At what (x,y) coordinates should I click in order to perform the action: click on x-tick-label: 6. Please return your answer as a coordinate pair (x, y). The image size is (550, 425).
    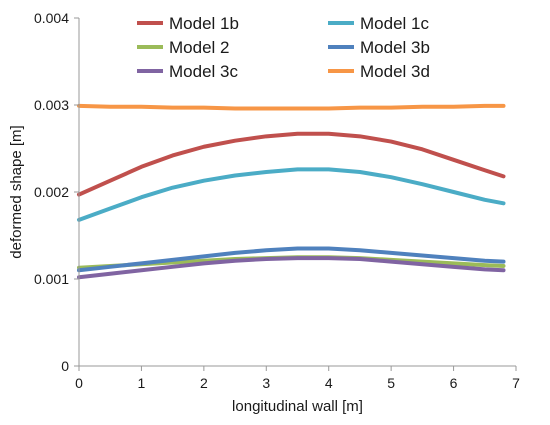
    Looking at the image, I should click on (454, 383).